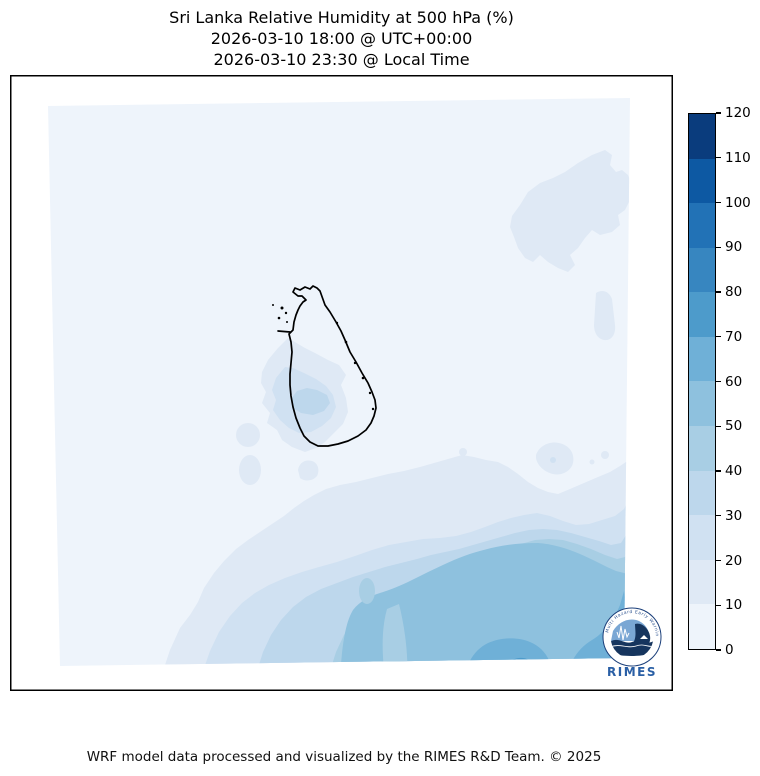  What do you see at coordinates (724, 381) in the screenshot?
I see `colorbar: 0 10 20 30 40 50 60 70 80 90 100 110 120` at bounding box center [724, 381].